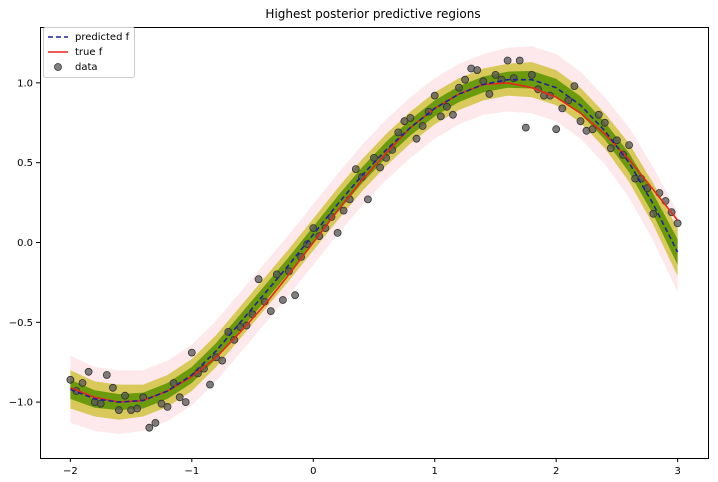  I want to click on y-tick-label: −0.5, so click(21, 323).